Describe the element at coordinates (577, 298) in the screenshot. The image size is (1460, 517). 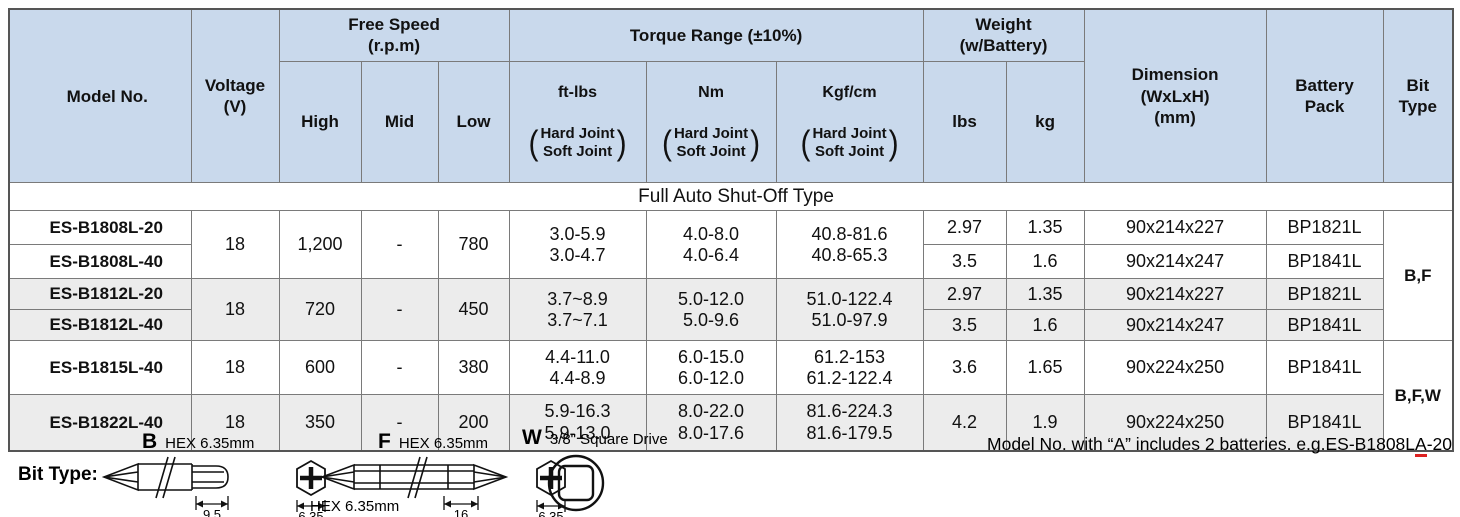
I see `torque-hard-value: 3.7~8.9` at that location.